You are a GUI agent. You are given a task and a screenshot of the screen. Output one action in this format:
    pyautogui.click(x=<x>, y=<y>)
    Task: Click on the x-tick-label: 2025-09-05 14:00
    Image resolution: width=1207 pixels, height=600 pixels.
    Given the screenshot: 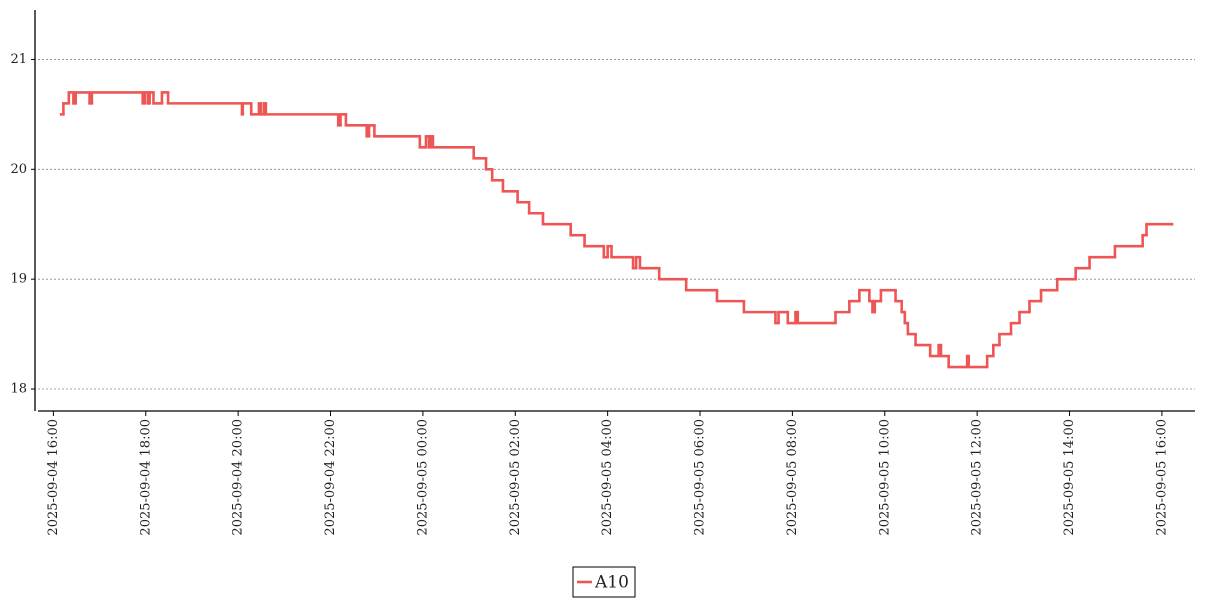 What is the action you would take?
    pyautogui.click(x=1069, y=477)
    